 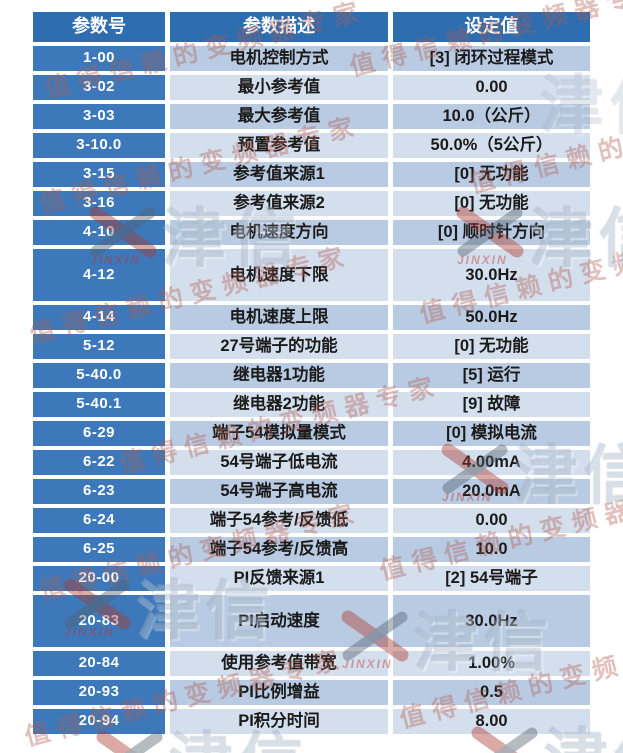 What do you see at coordinates (491, 721) in the screenshot?
I see `param-value-cell: 8.00` at bounding box center [491, 721].